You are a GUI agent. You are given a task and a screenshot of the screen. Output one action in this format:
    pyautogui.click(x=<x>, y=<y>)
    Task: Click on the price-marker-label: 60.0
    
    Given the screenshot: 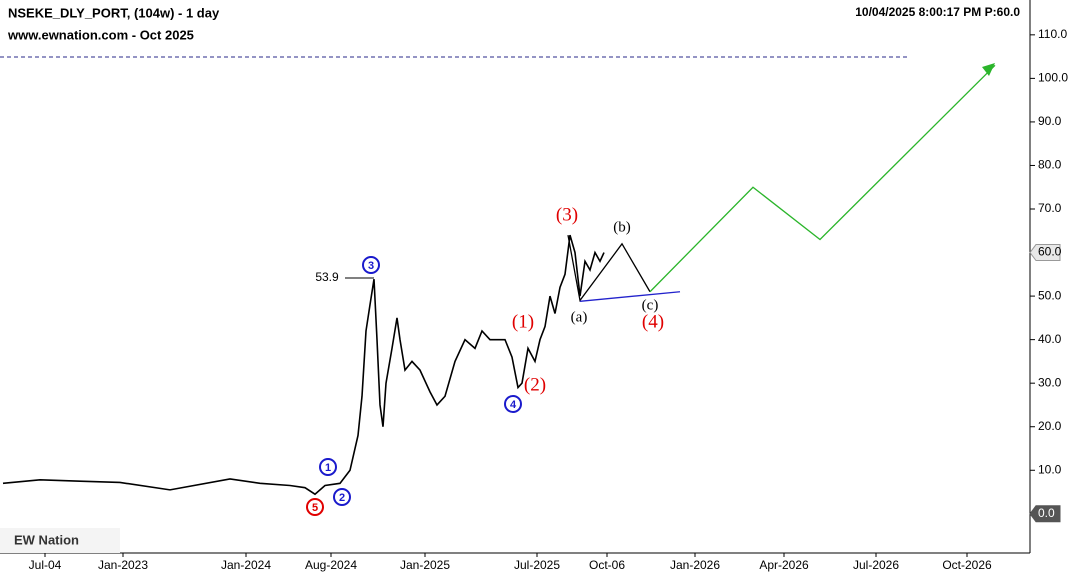 What is the action you would take?
    pyautogui.click(x=1050, y=252)
    